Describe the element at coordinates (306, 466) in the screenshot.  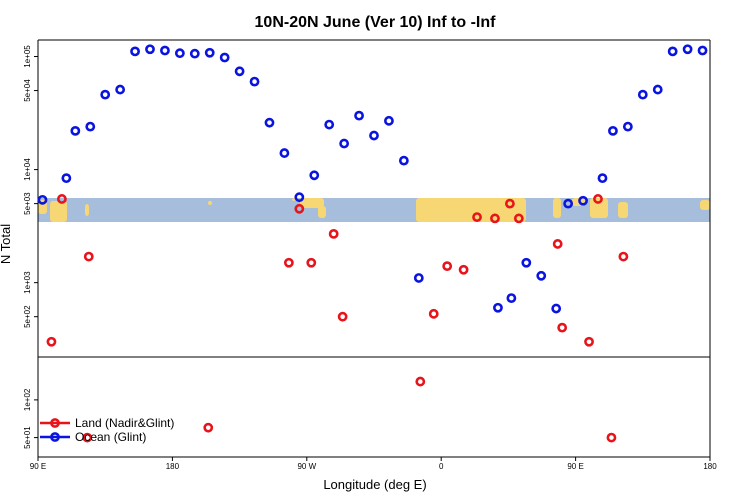
I see `x-tick-label: 90 W` at that location.